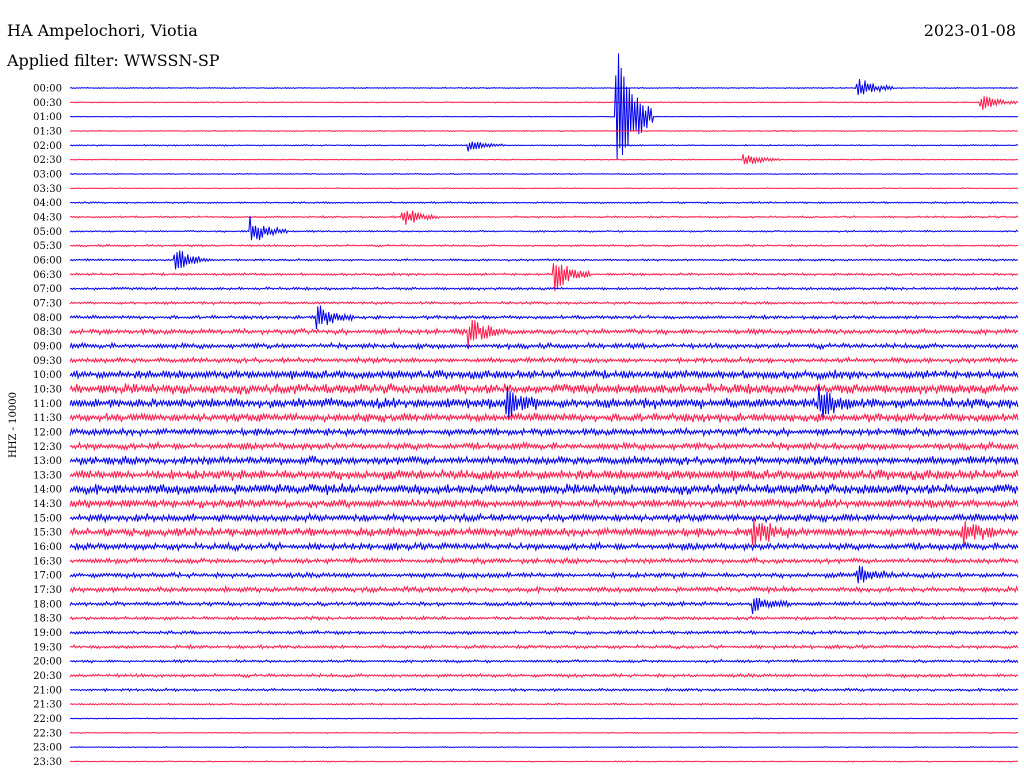 The height and width of the screenshot is (780, 1024). Describe the element at coordinates (47, 447) in the screenshot. I see `time-tick-label: 12:30` at that location.